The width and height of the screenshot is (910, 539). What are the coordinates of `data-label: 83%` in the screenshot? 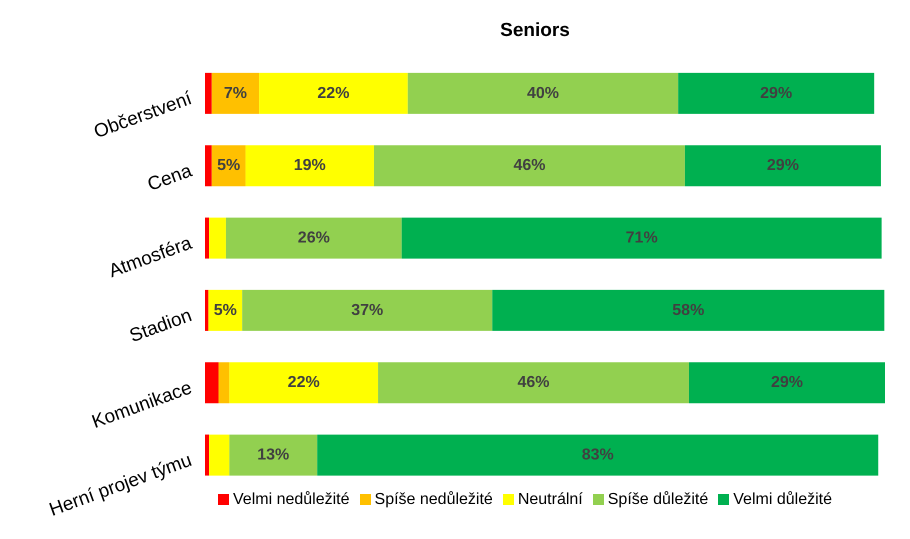 It's located at (598, 455).